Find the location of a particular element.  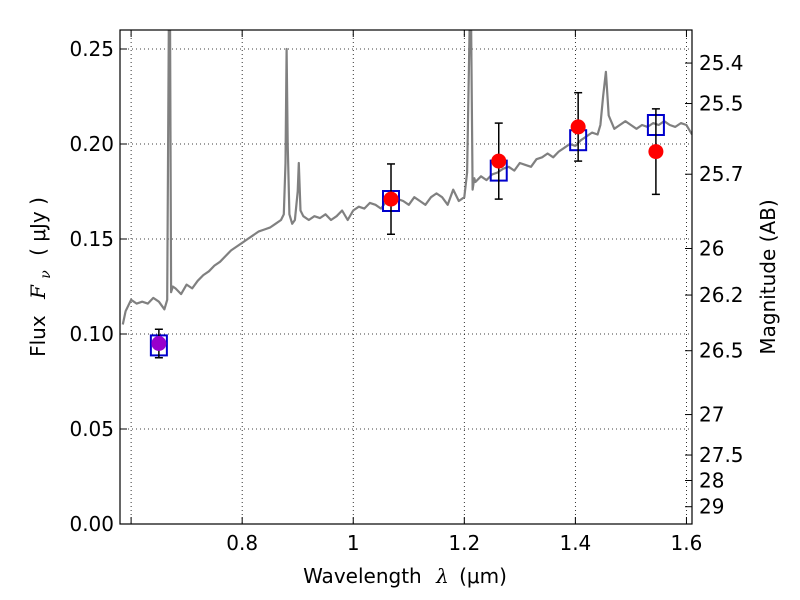

y-axis-label-unit: ( μJy ) is located at coordinates (38, 226).